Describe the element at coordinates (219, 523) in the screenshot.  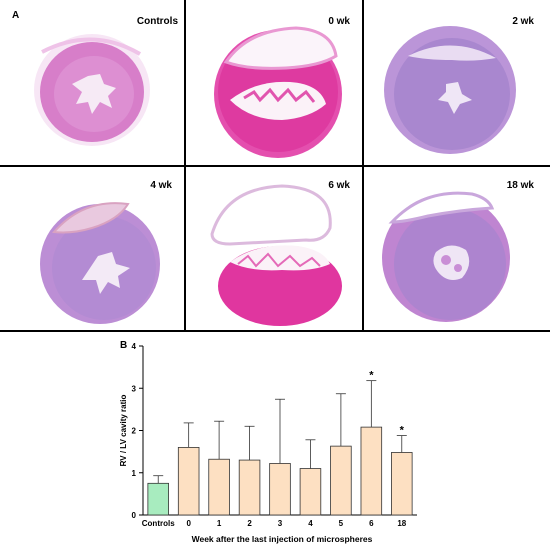
I see `x-tick-label-1: 1` at that location.